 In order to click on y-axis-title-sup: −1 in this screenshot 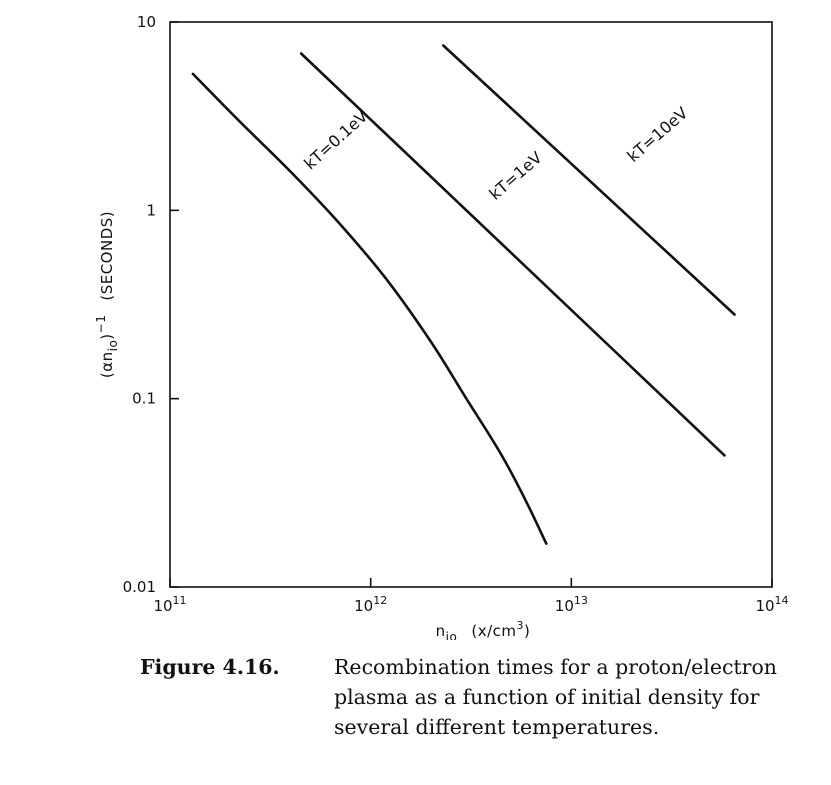, I will do `click(101, 324)`.